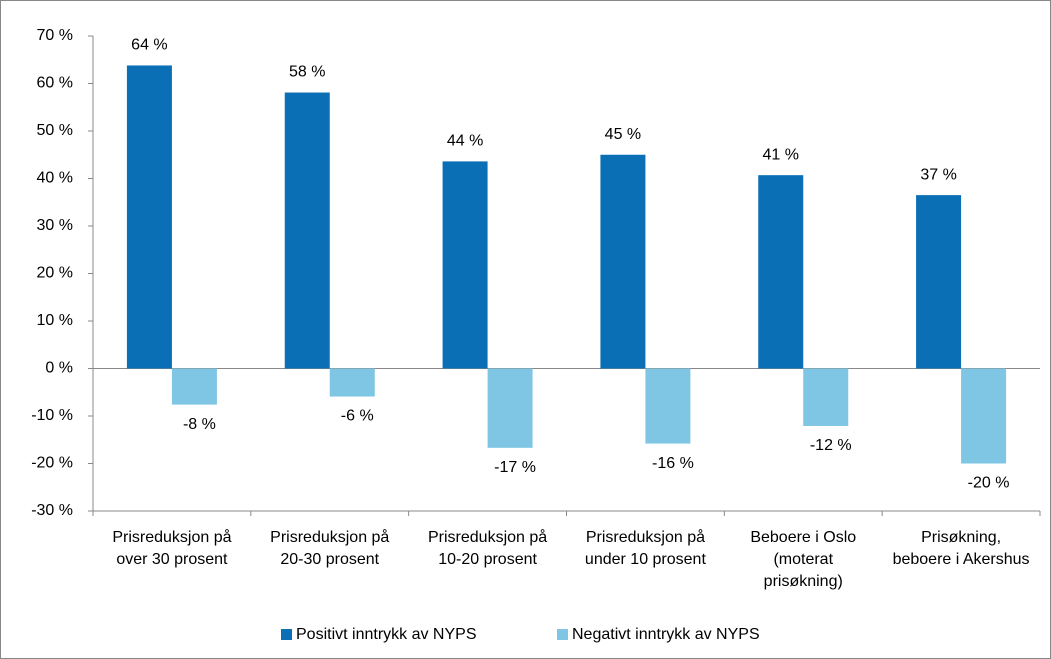 The height and width of the screenshot is (659, 1051). What do you see at coordinates (55, 225) in the screenshot?
I see `y-tick-label: 30 %` at bounding box center [55, 225].